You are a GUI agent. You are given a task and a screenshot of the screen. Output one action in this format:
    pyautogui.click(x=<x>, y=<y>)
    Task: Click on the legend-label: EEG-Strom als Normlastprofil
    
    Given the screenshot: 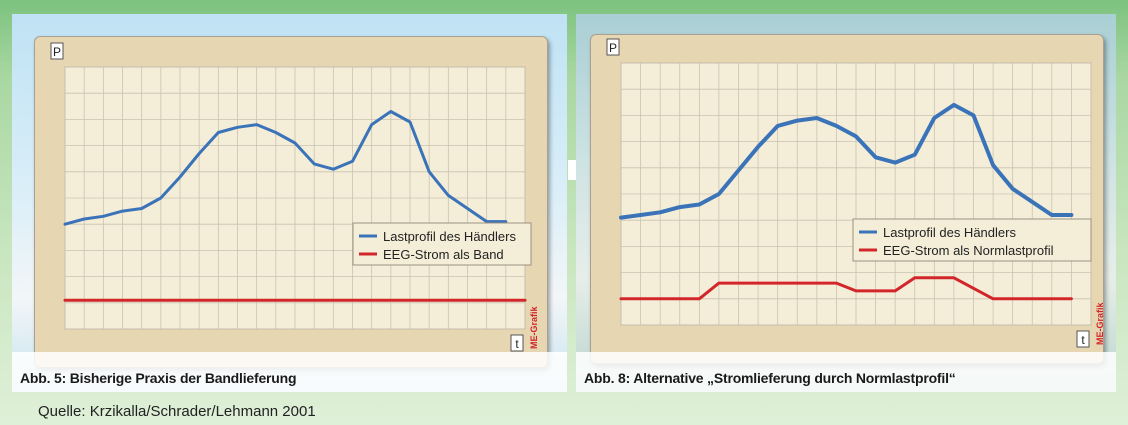 What is the action you would take?
    pyautogui.click(x=968, y=250)
    